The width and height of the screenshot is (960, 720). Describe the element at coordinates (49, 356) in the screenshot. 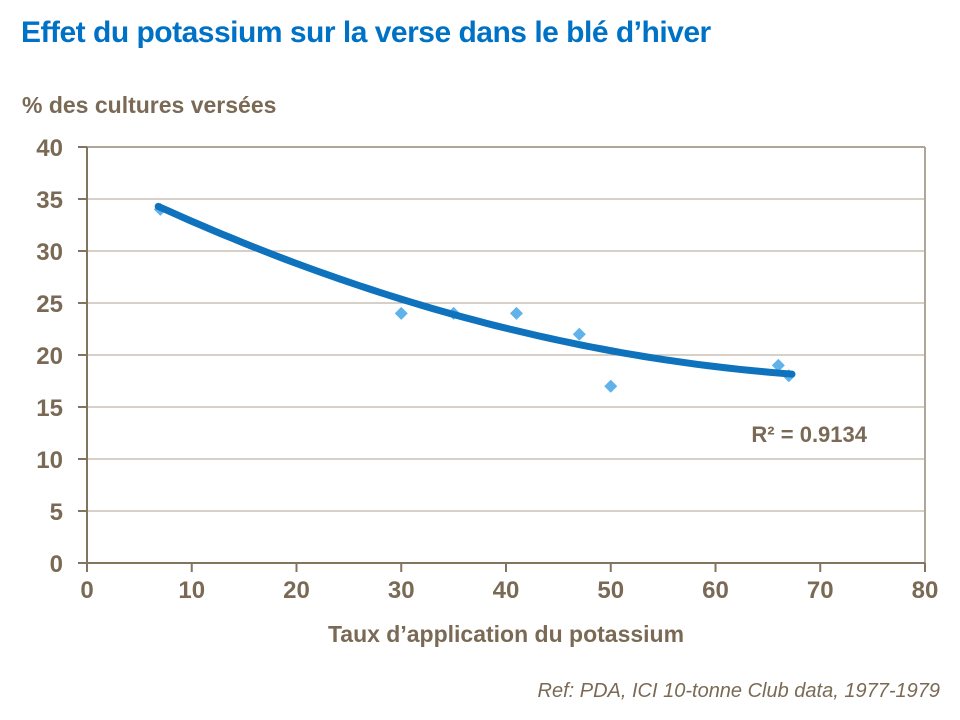

I see `y-tick-label: 20` at that location.